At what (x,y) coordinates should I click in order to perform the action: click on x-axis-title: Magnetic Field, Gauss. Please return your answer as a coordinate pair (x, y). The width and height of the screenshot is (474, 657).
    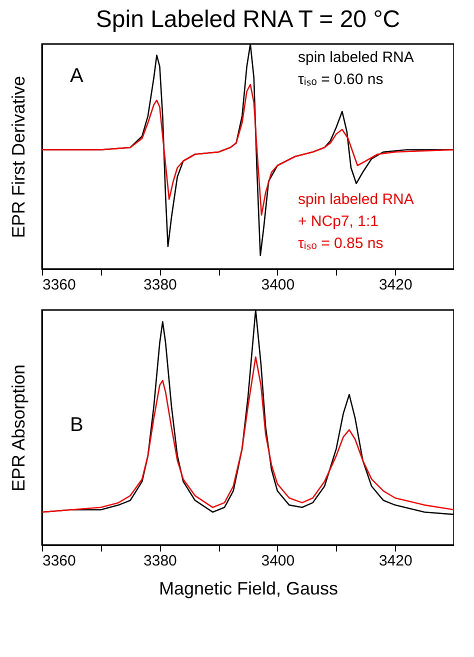
    Looking at the image, I should click on (248, 588).